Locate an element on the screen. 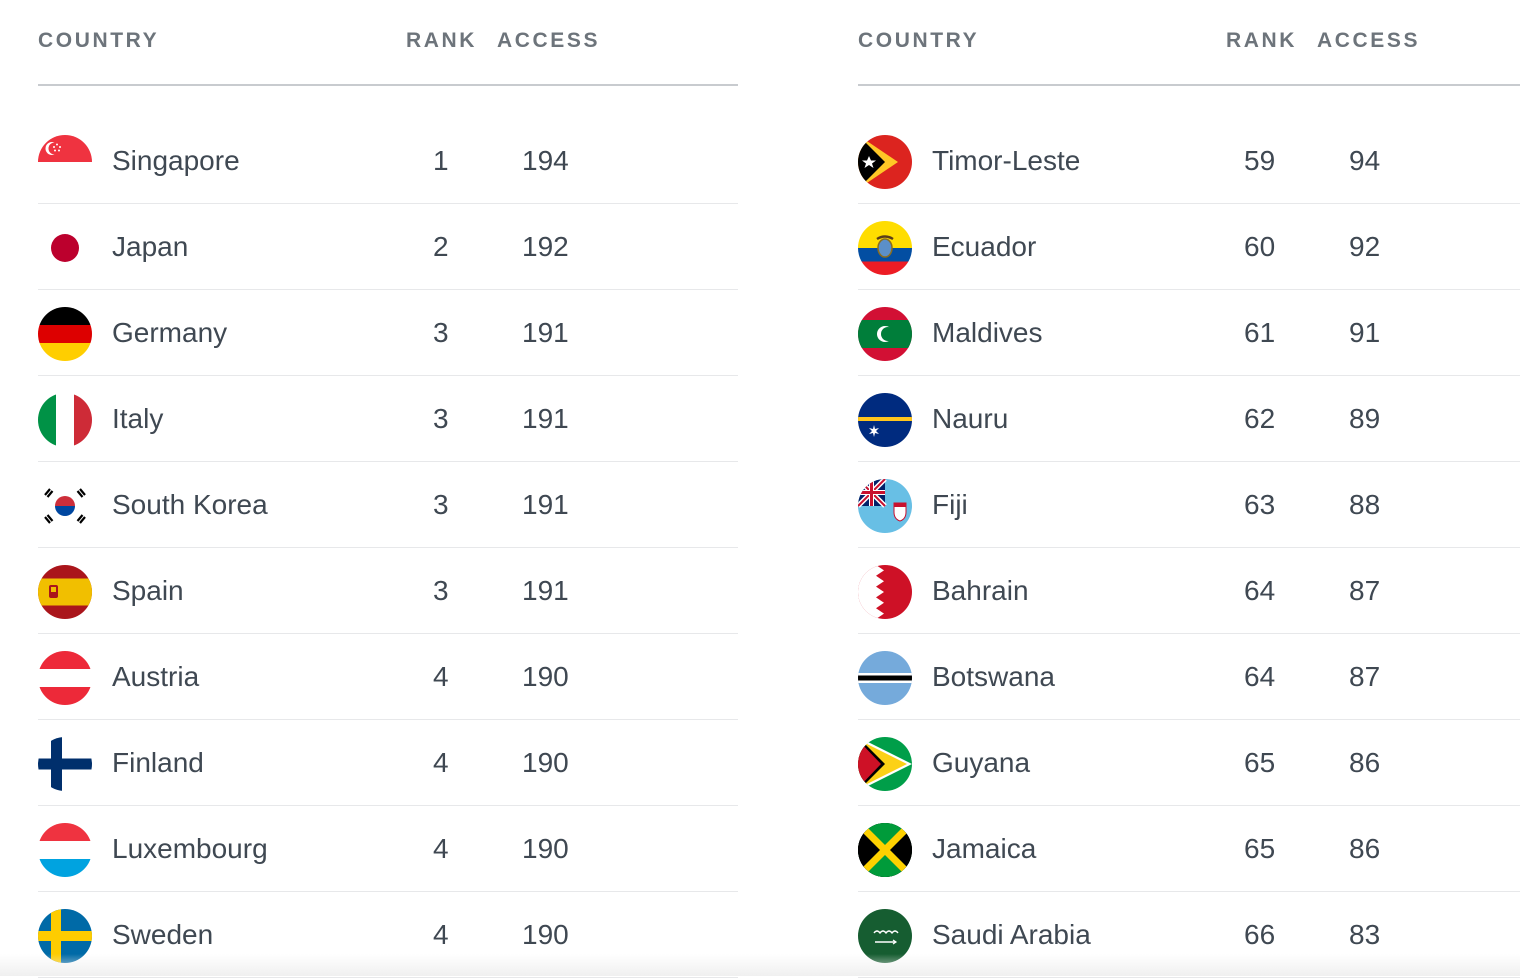 The width and height of the screenshot is (1520, 978). spain-flag-icon is located at coordinates (65, 592).